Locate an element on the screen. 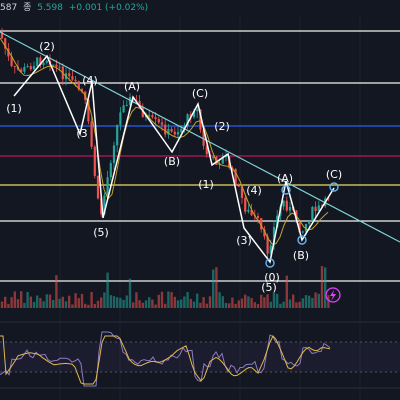 The width and height of the screenshot is (400, 400). wave-label-11: (4) is located at coordinates (254, 190).